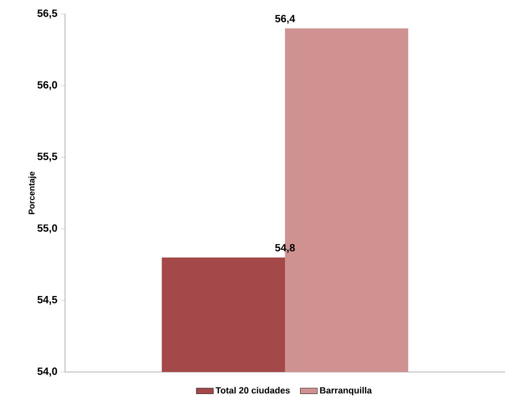  Describe the element at coordinates (47, 300) in the screenshot. I see `y-tick-label: 54,5` at that location.